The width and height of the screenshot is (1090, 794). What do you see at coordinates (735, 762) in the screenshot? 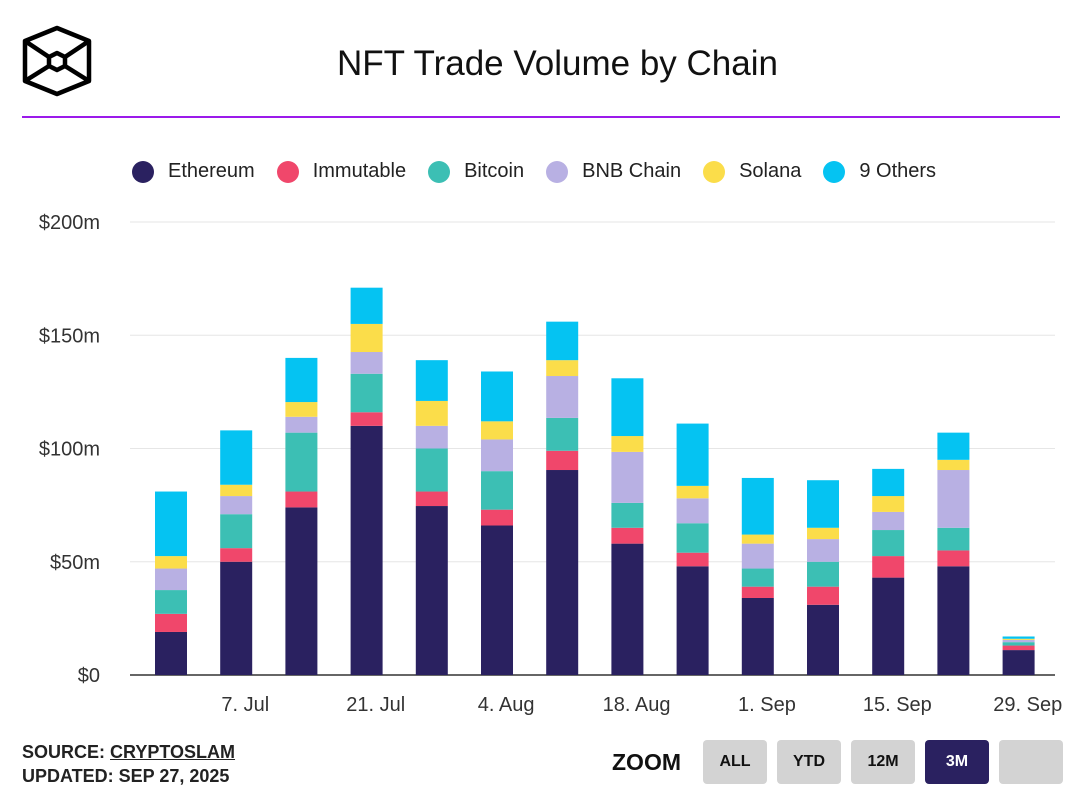
I see `zoom-button-all: ALL` at bounding box center [735, 762].